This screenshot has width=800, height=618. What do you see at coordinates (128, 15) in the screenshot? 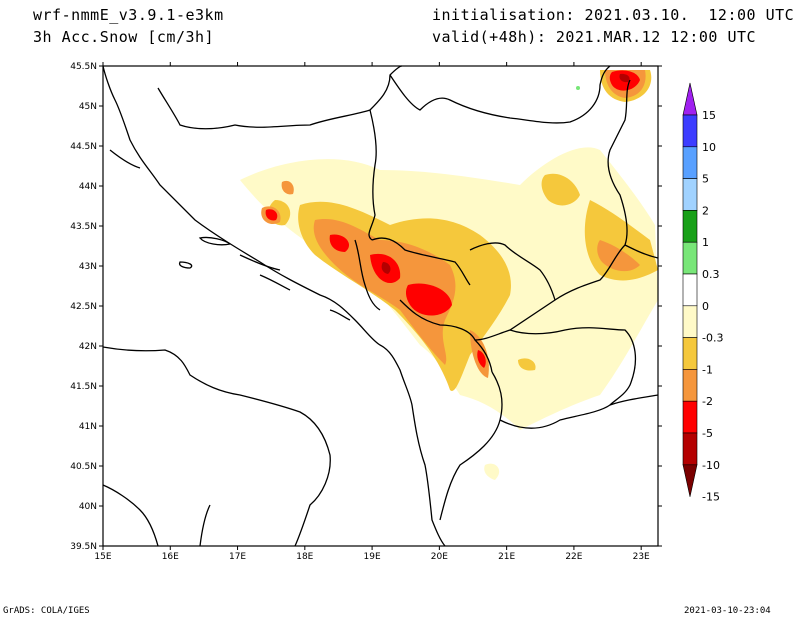
I see `model-title: wrf-nmmE_v3.9.1-e3km` at bounding box center [128, 15].